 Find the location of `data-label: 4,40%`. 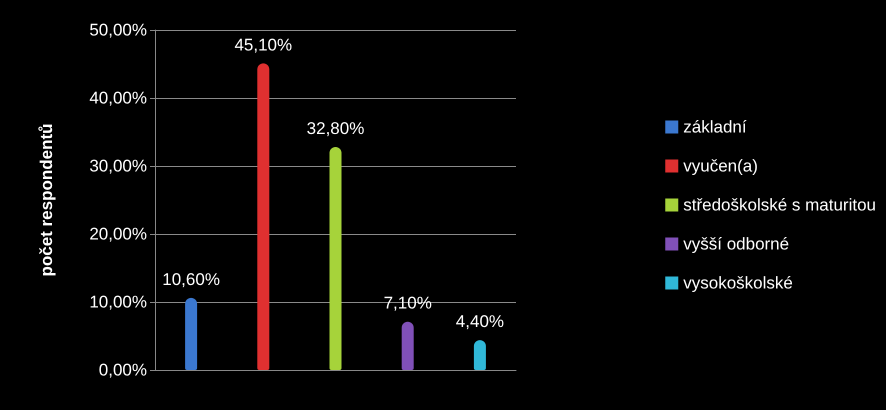

data-label: 4,40% is located at coordinates (480, 322).